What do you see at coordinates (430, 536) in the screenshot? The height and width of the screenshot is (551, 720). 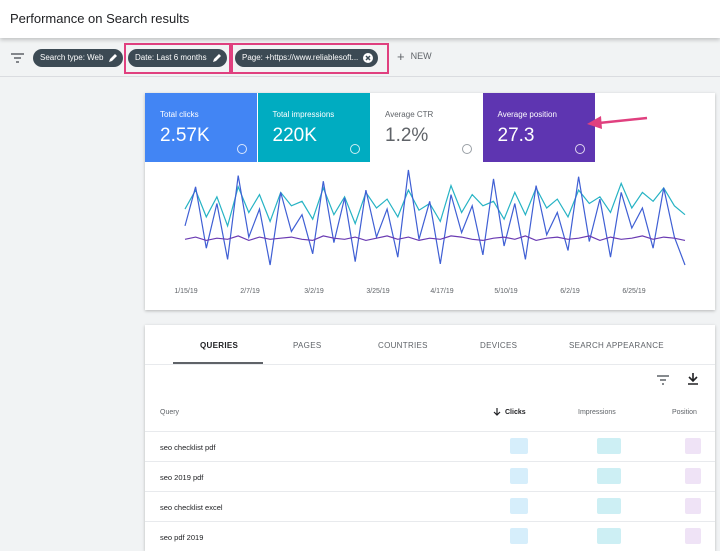 I see `table-row: seo pdf 2019` at bounding box center [430, 536].